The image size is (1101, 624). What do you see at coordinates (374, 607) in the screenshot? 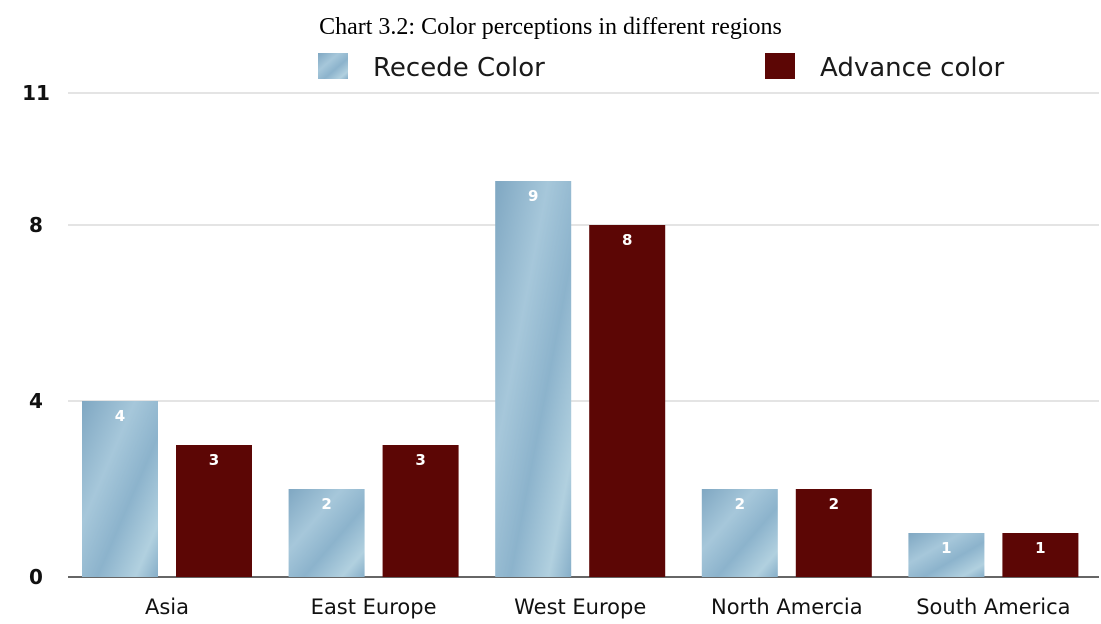
I see `x-category-label: East Europe` at bounding box center [374, 607].